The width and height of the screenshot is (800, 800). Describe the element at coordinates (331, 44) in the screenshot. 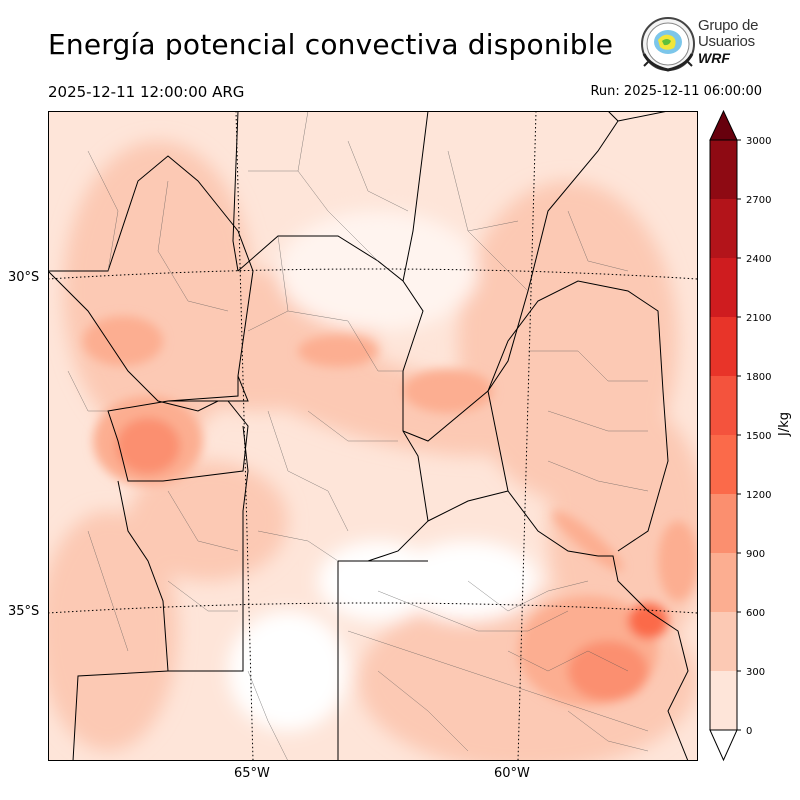

I see `map-title: Energía potencial convectiva disponible` at that location.